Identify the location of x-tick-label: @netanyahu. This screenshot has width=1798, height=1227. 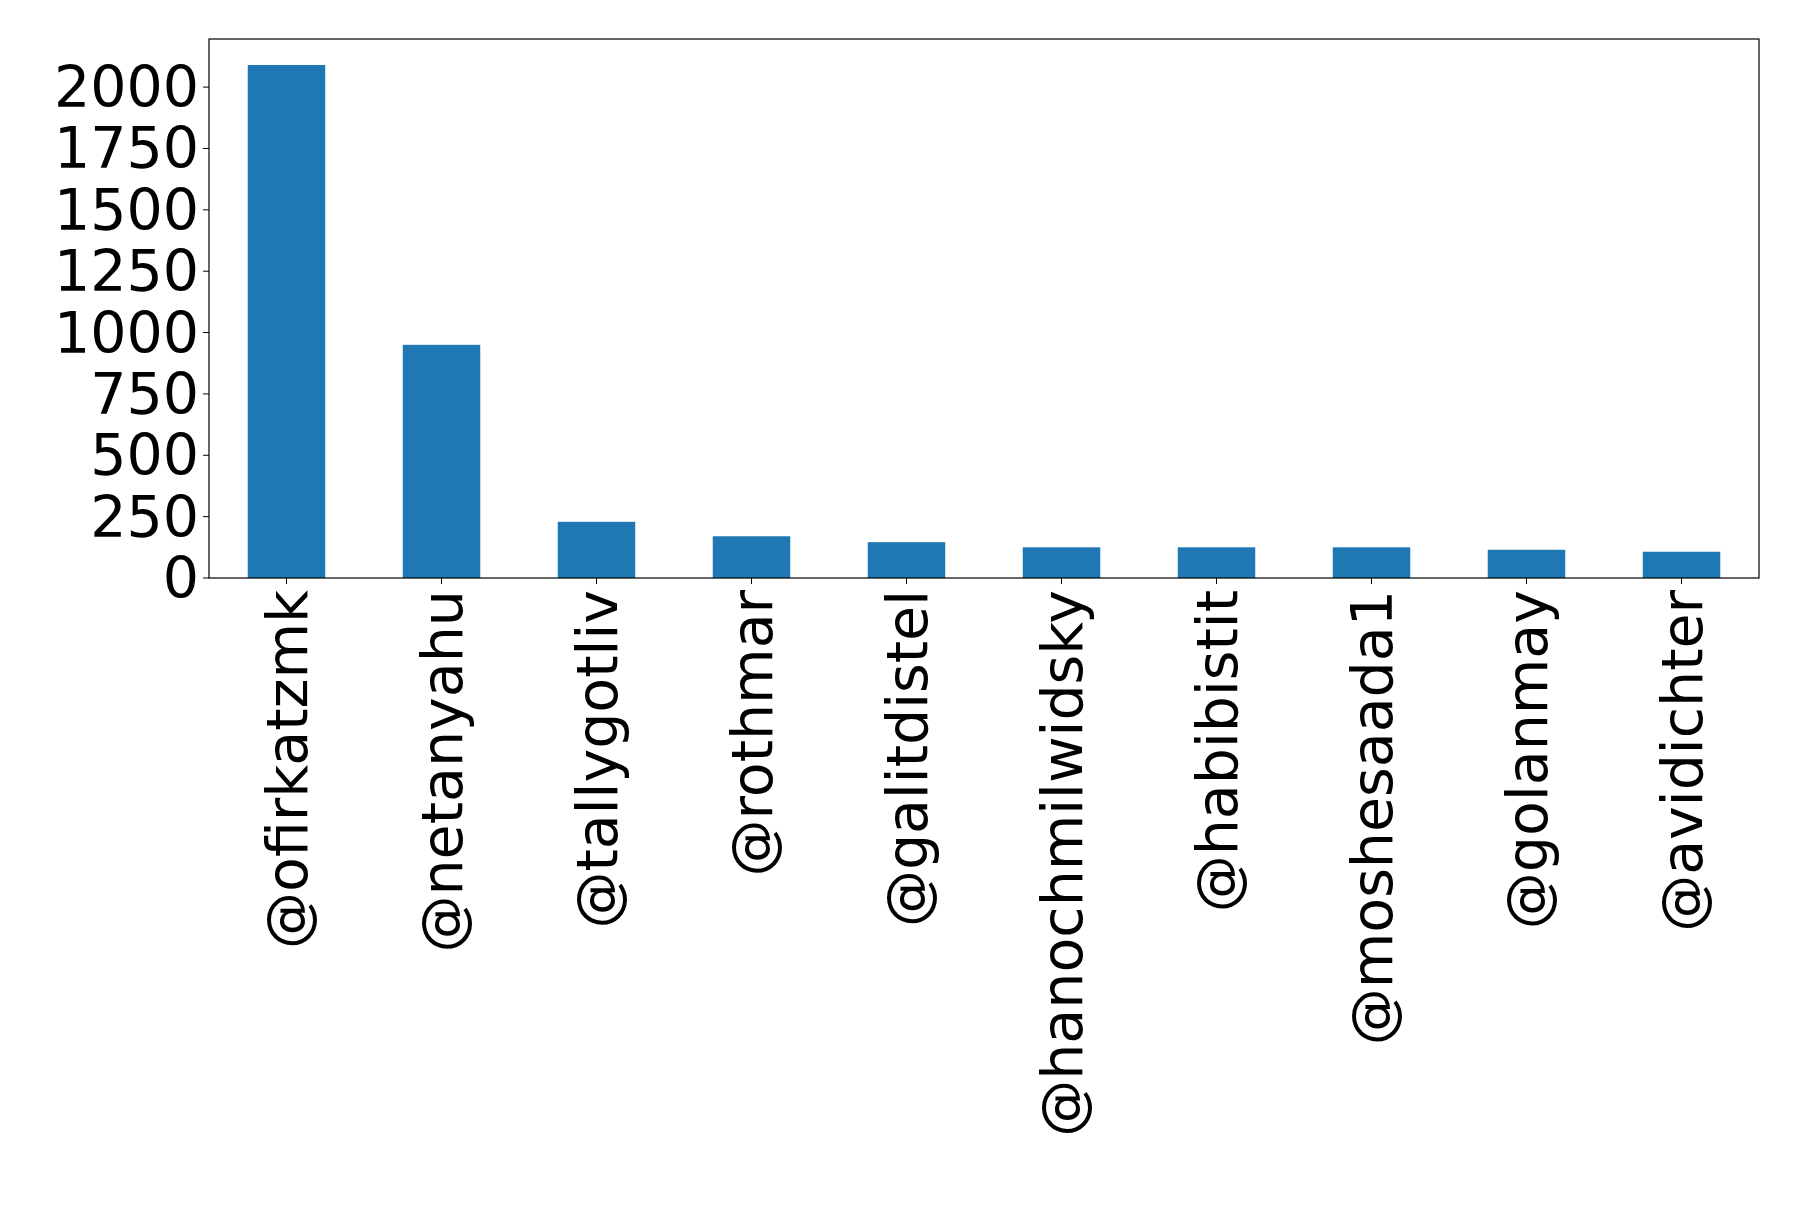
(441, 771).